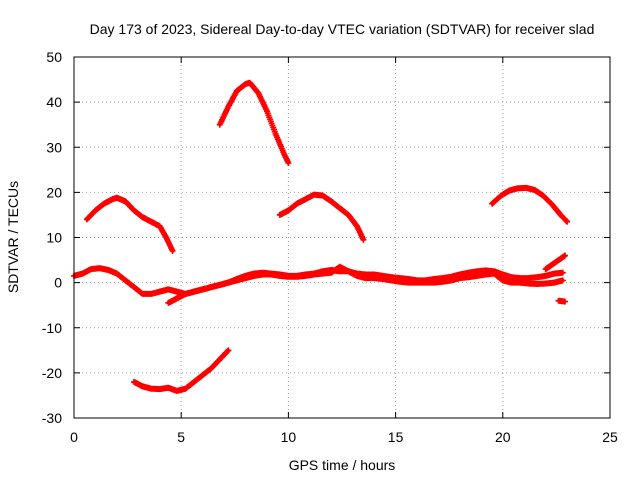  I want to click on x-tick-label: 10, so click(289, 437).